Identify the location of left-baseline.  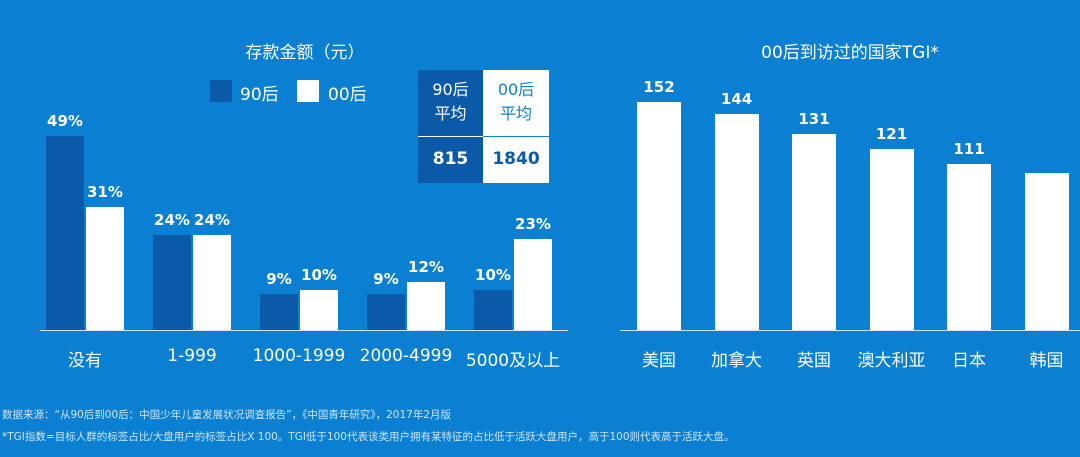
(304, 330).